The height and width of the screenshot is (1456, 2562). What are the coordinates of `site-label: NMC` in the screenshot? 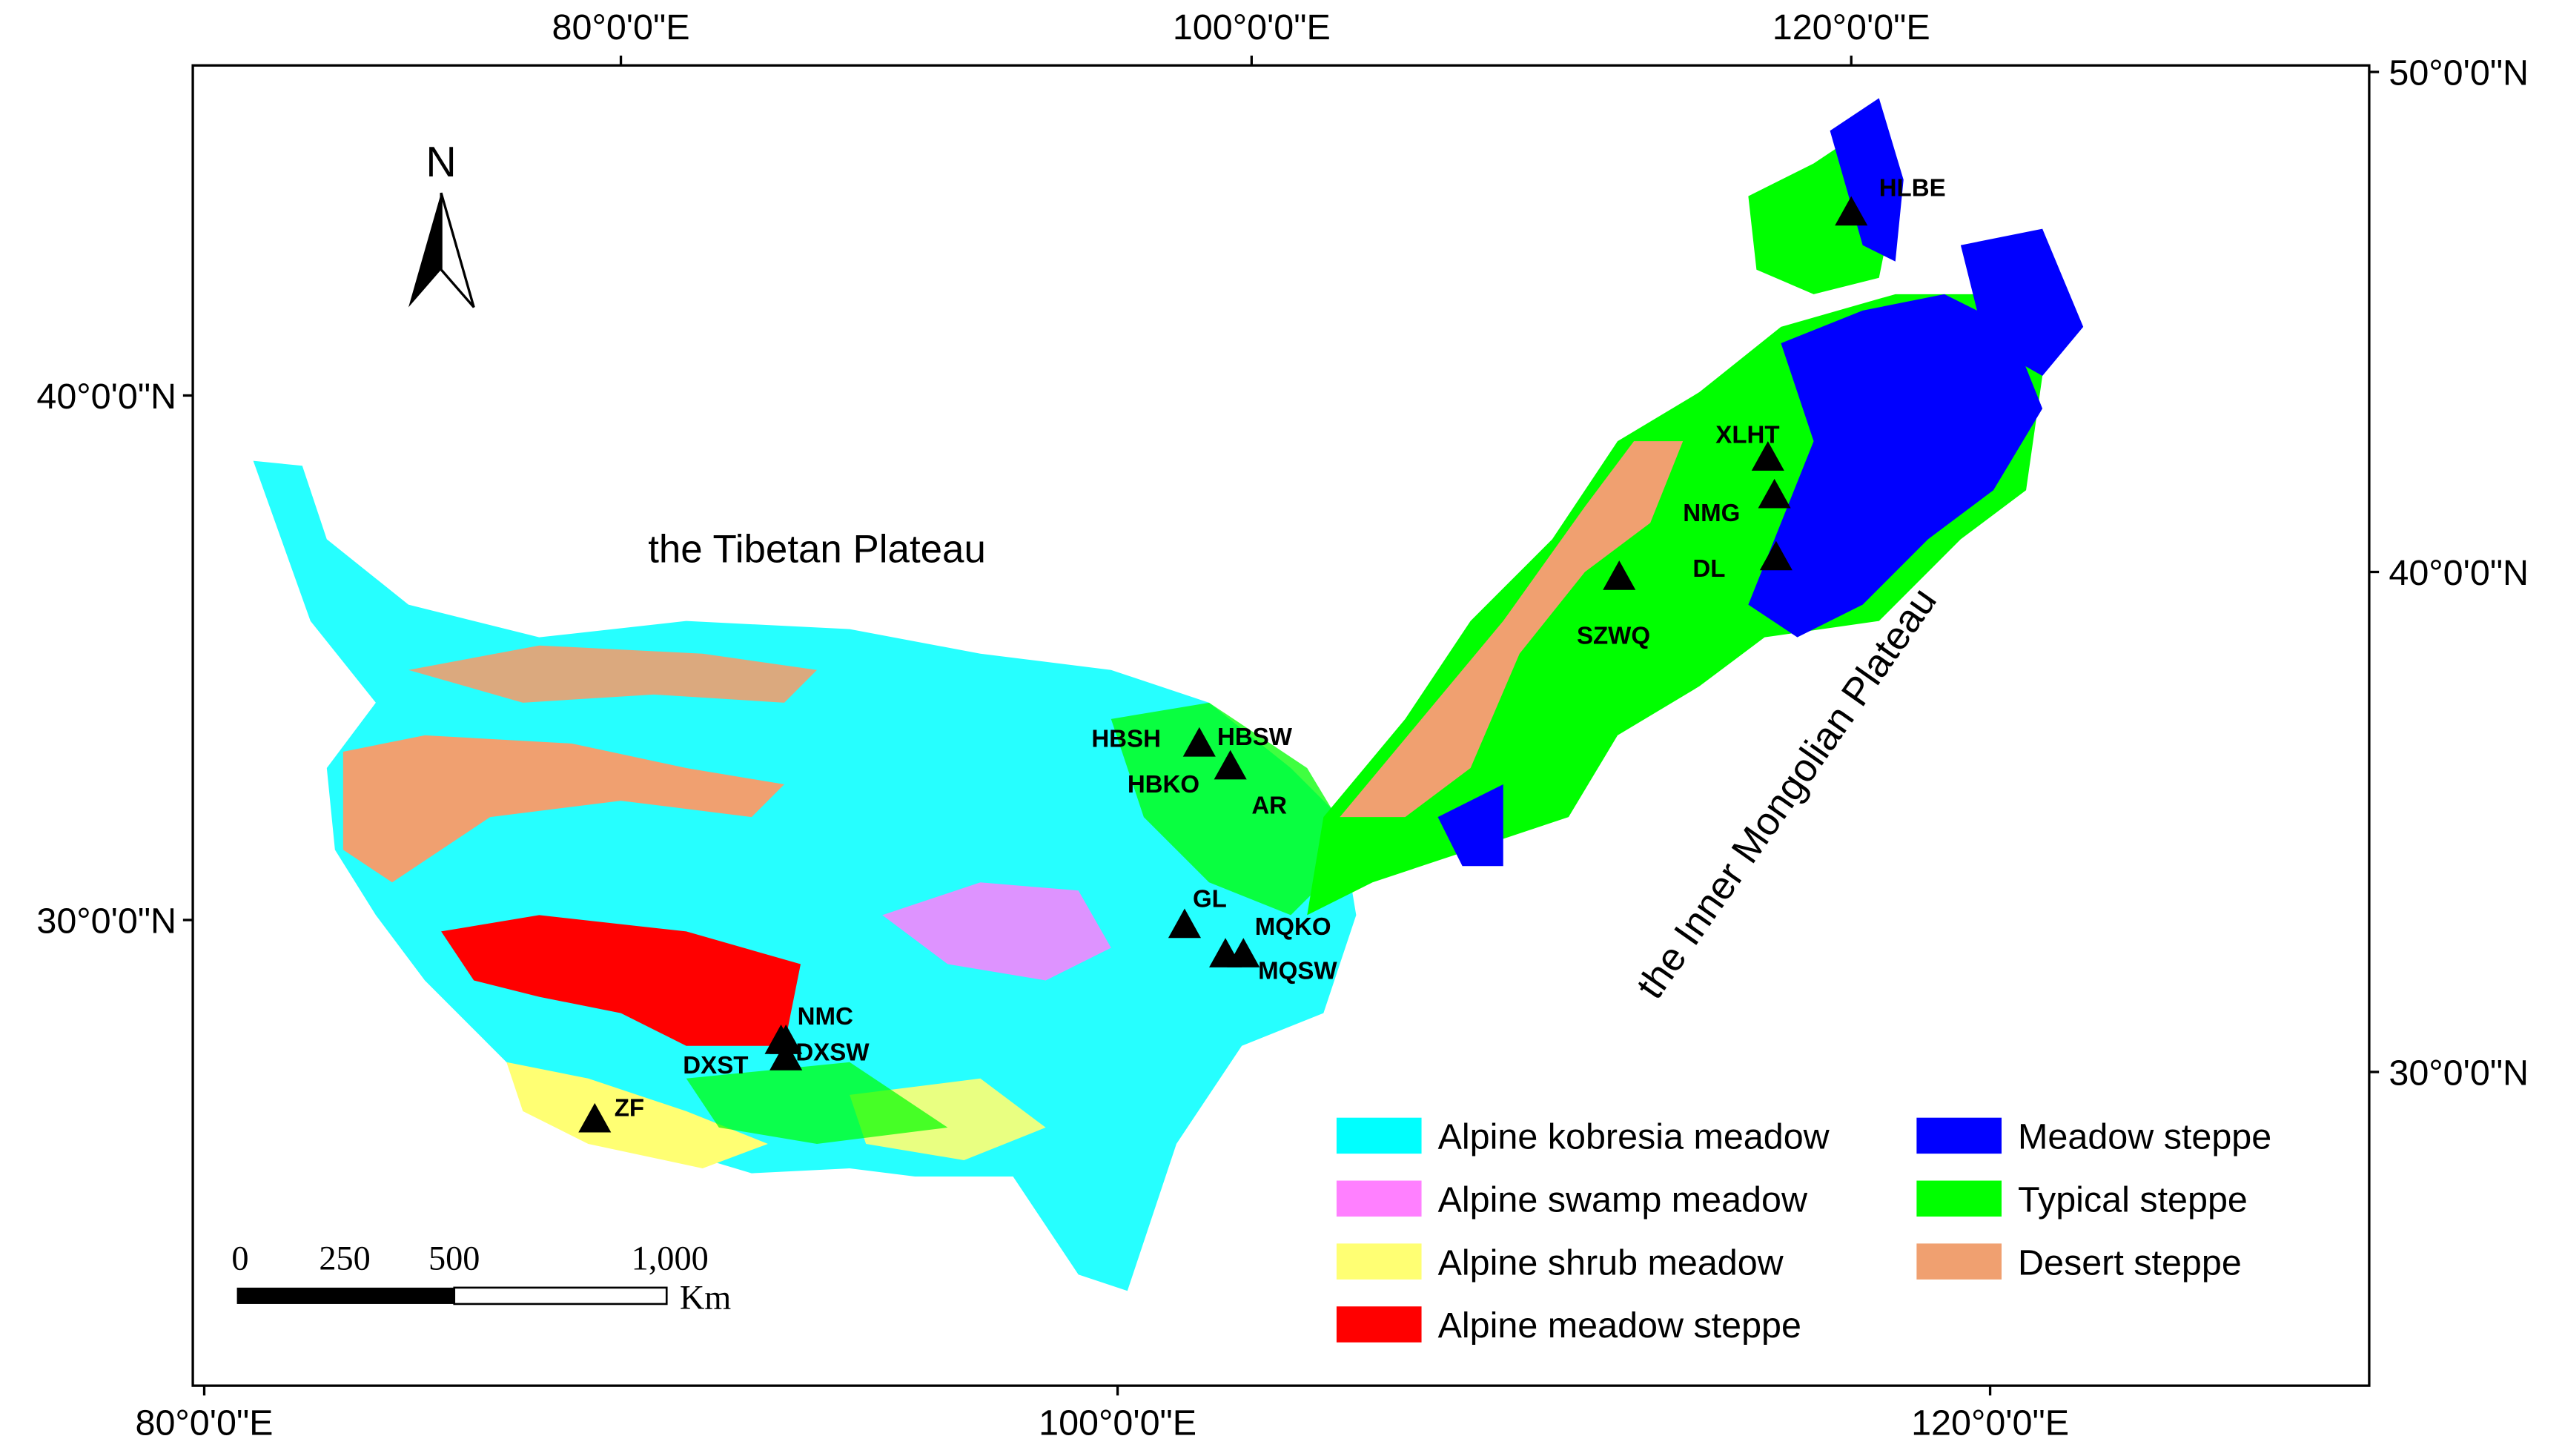 It's located at (825, 1017).